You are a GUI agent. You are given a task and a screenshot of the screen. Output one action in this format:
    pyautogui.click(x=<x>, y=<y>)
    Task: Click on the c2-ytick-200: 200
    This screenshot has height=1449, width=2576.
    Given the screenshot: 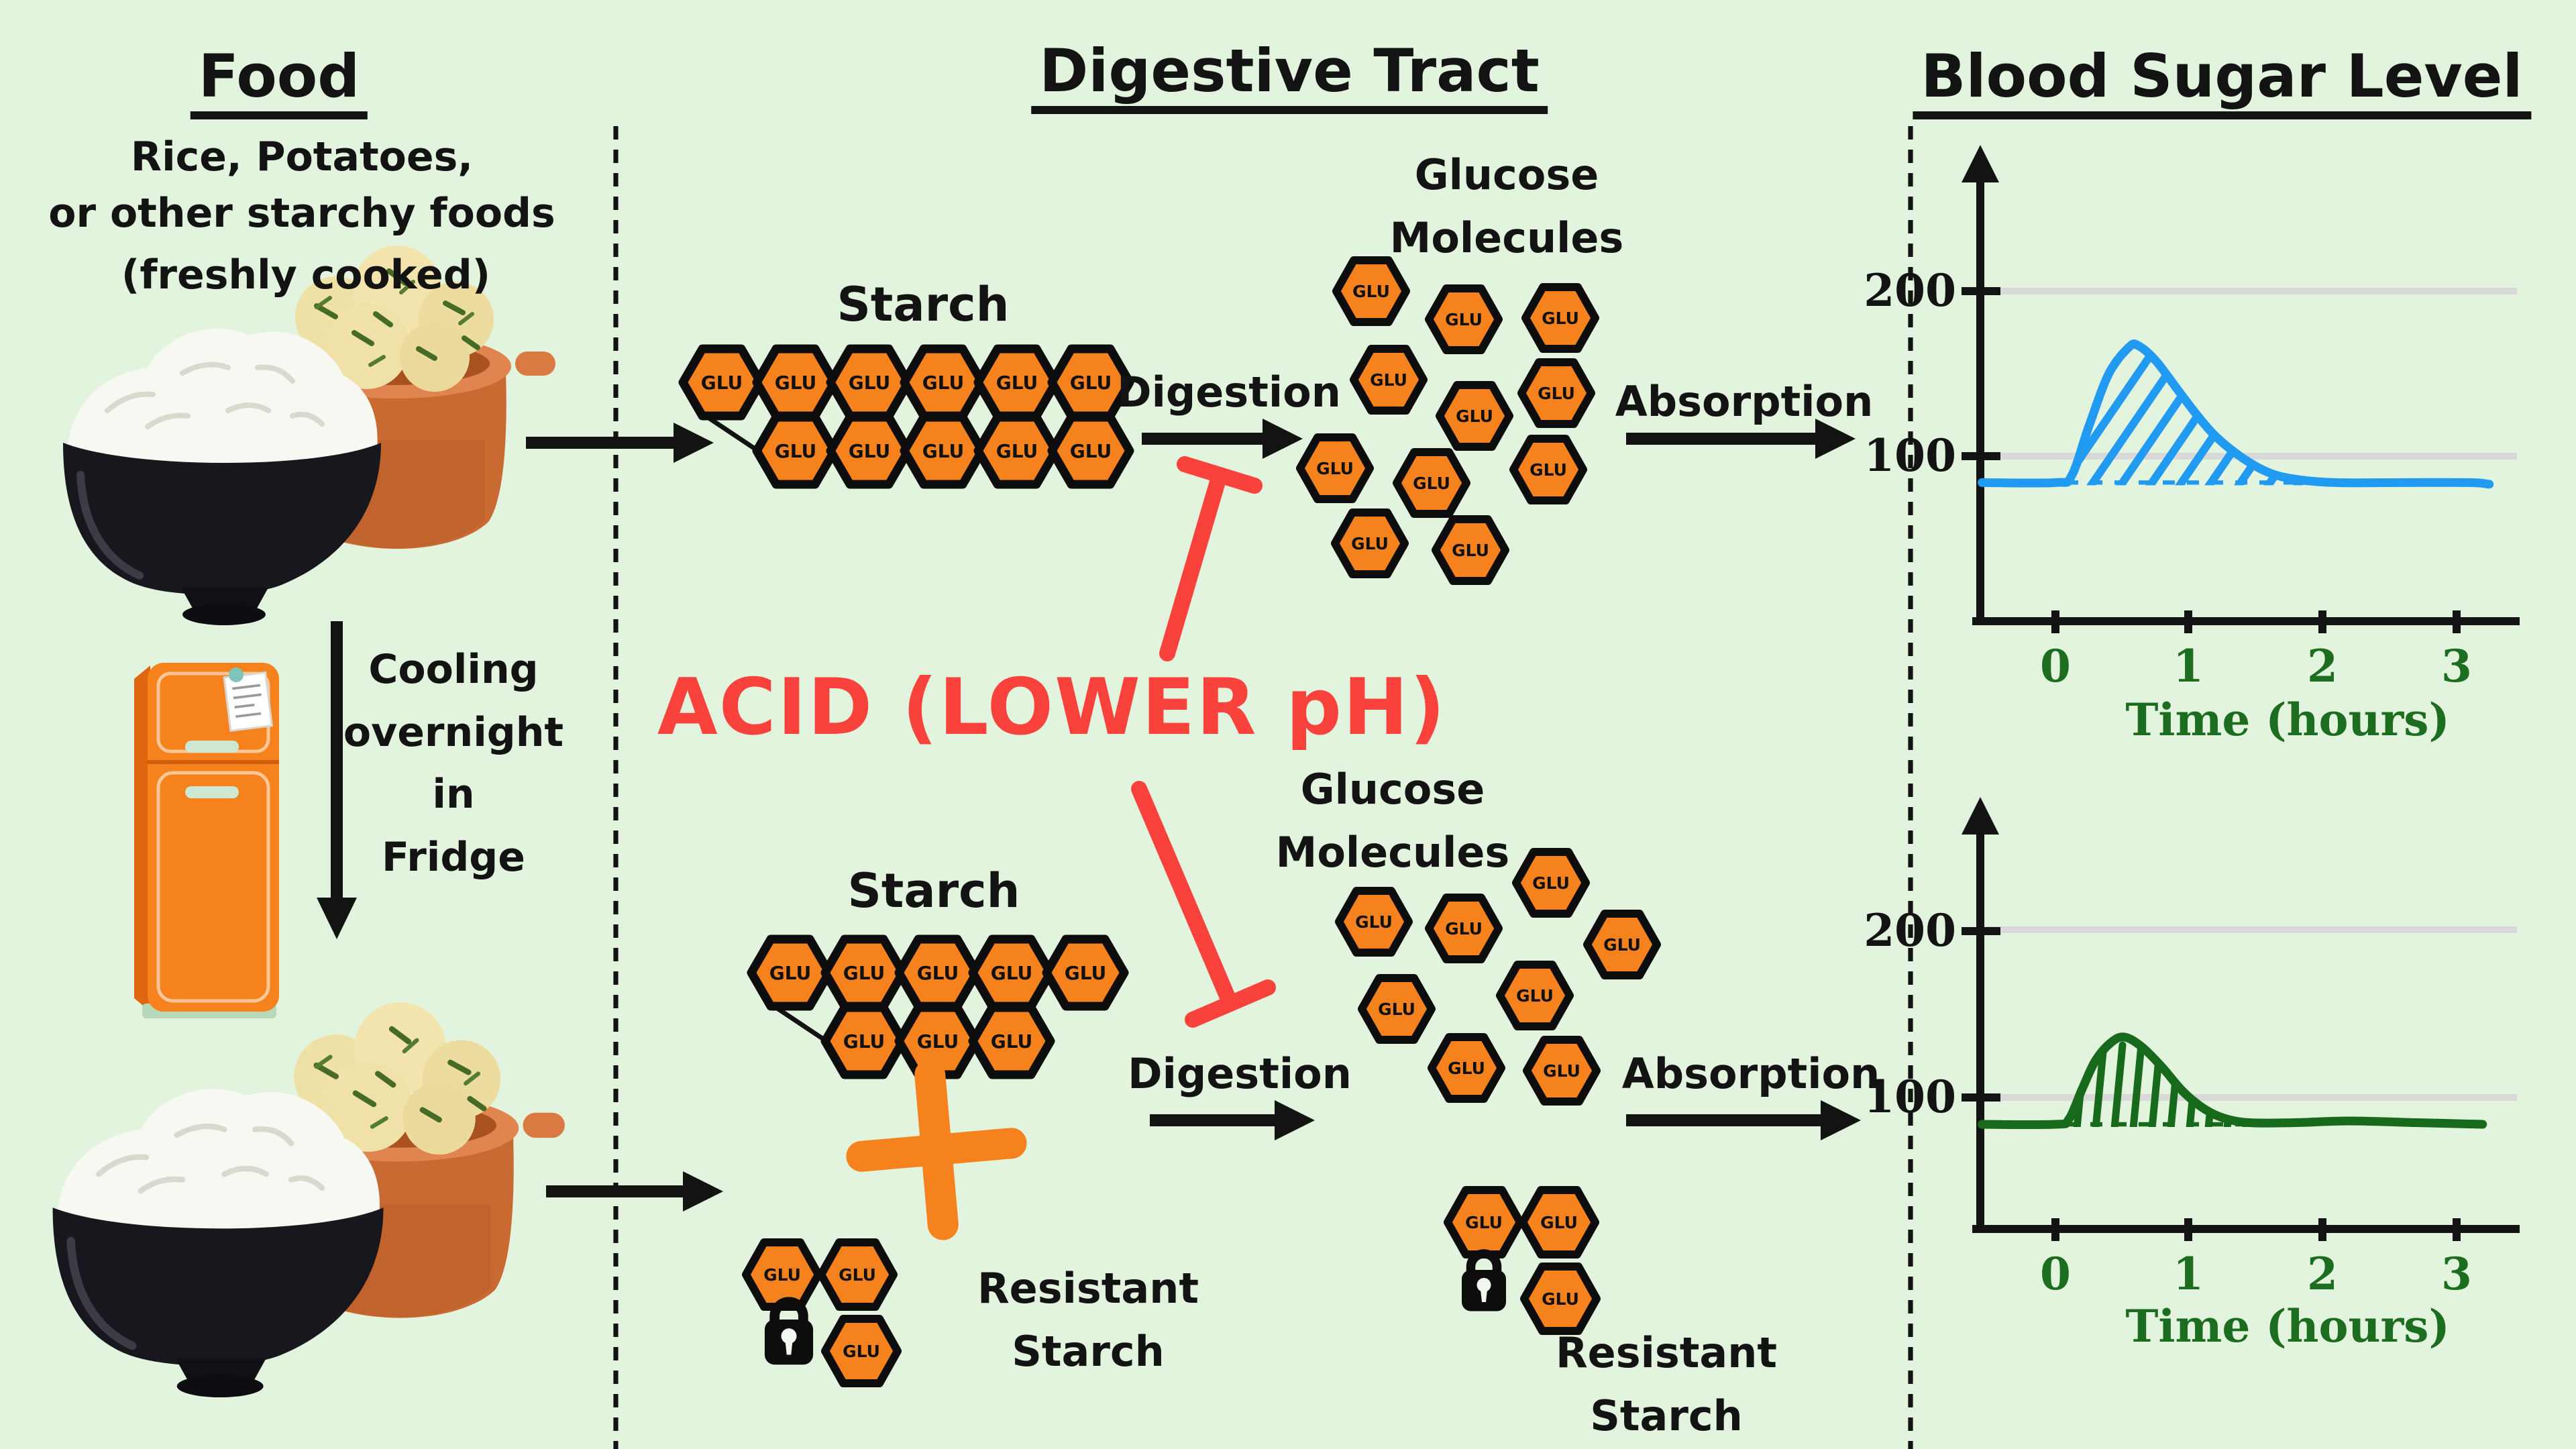 What is the action you would take?
    pyautogui.click(x=1910, y=930)
    